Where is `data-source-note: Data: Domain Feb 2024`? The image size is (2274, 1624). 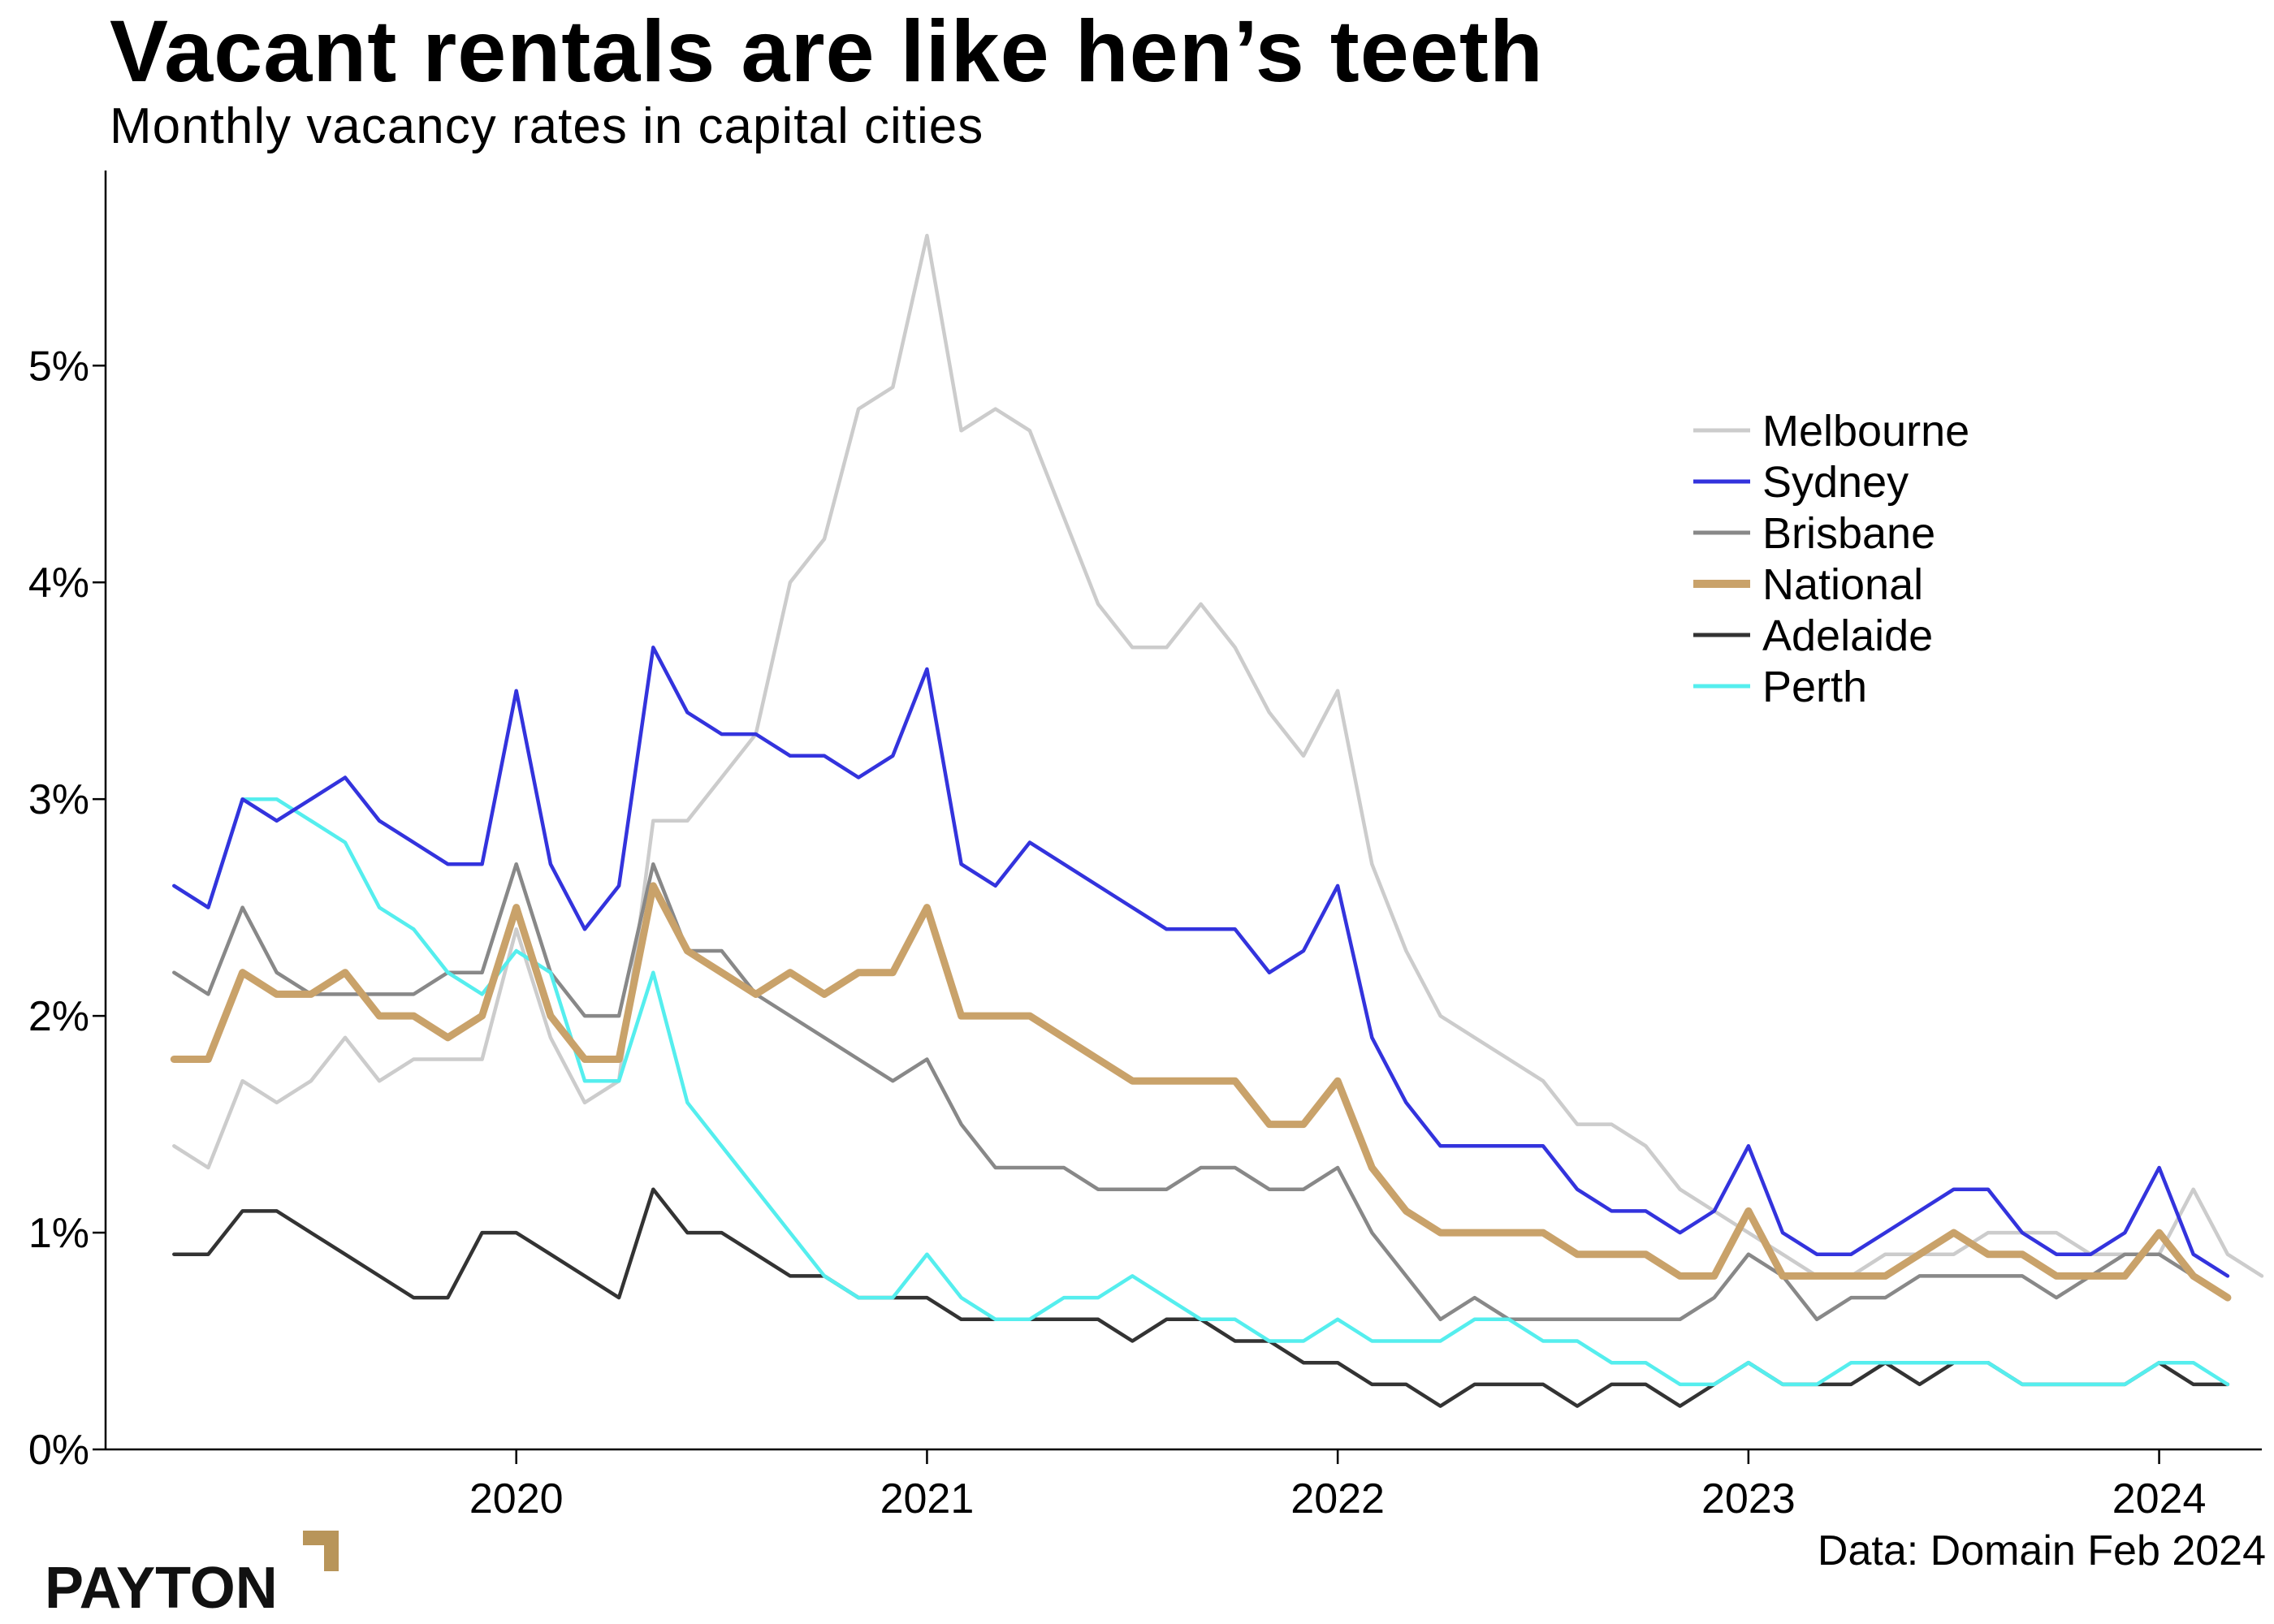 data-source-note: Data: Domain Feb 2024 is located at coordinates (2042, 1551).